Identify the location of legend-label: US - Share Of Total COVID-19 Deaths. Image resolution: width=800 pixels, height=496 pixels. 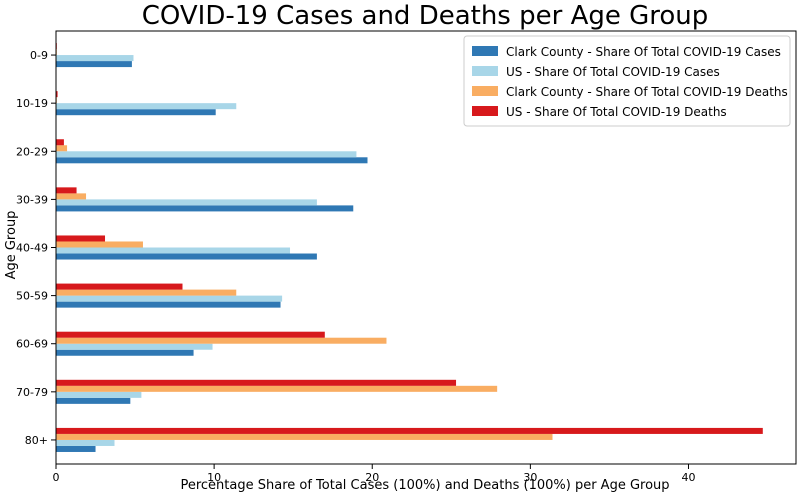
(616, 112).